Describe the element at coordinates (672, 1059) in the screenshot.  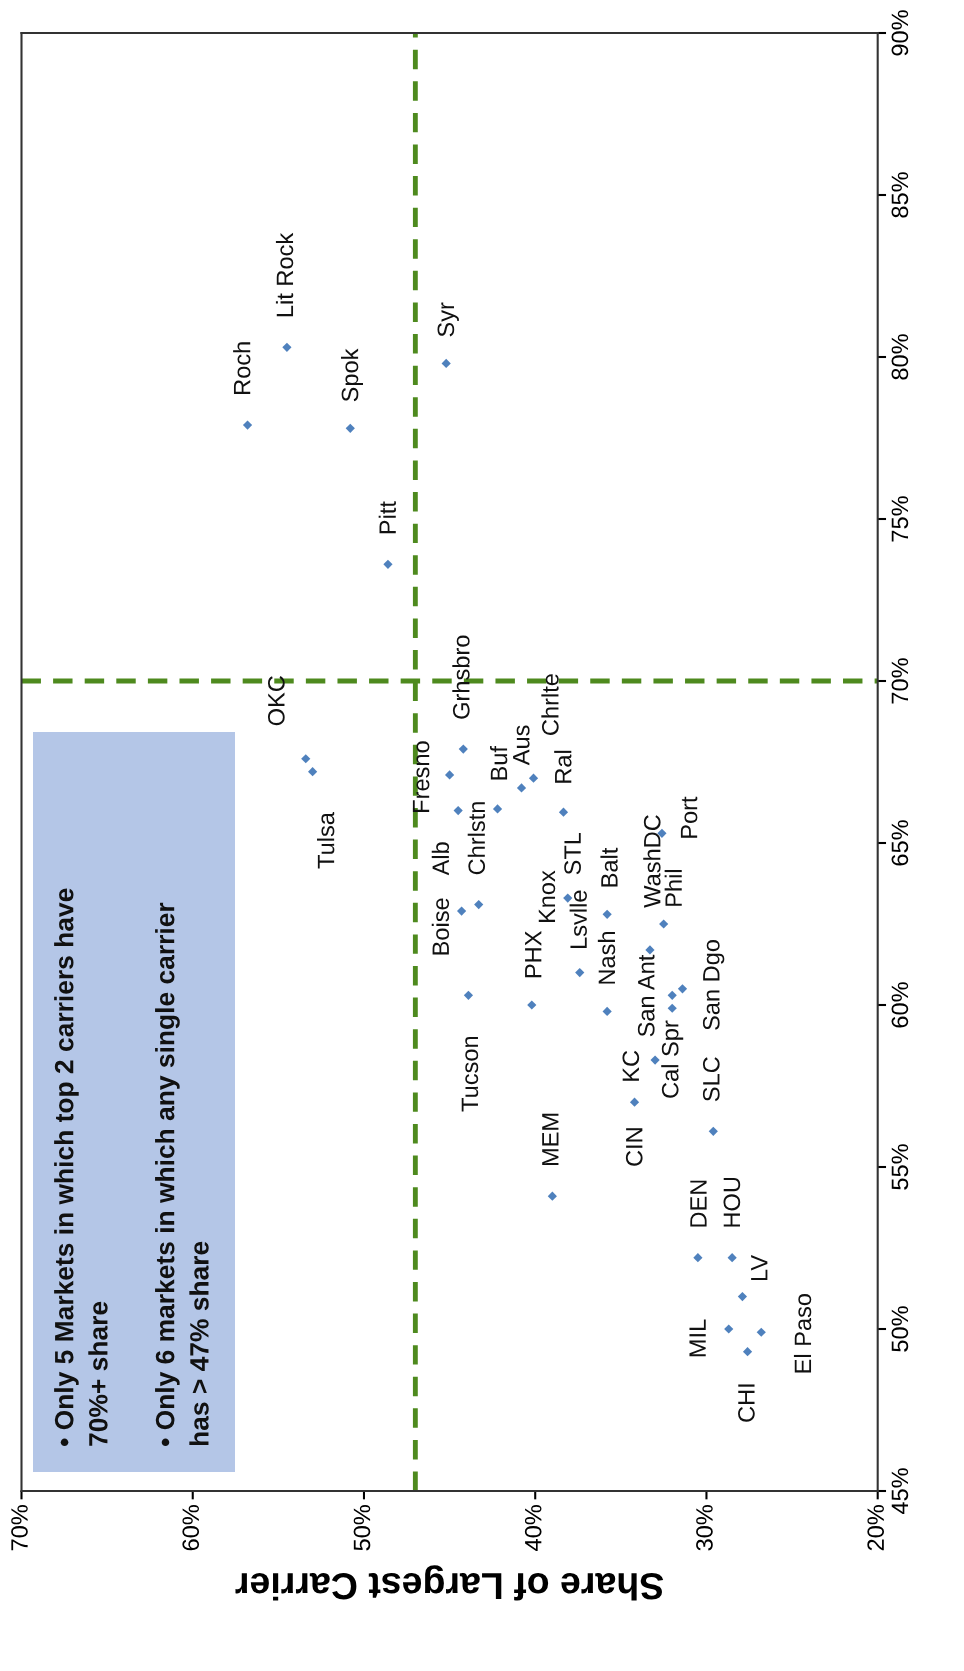
I see `annotation: Cal Spr` at that location.